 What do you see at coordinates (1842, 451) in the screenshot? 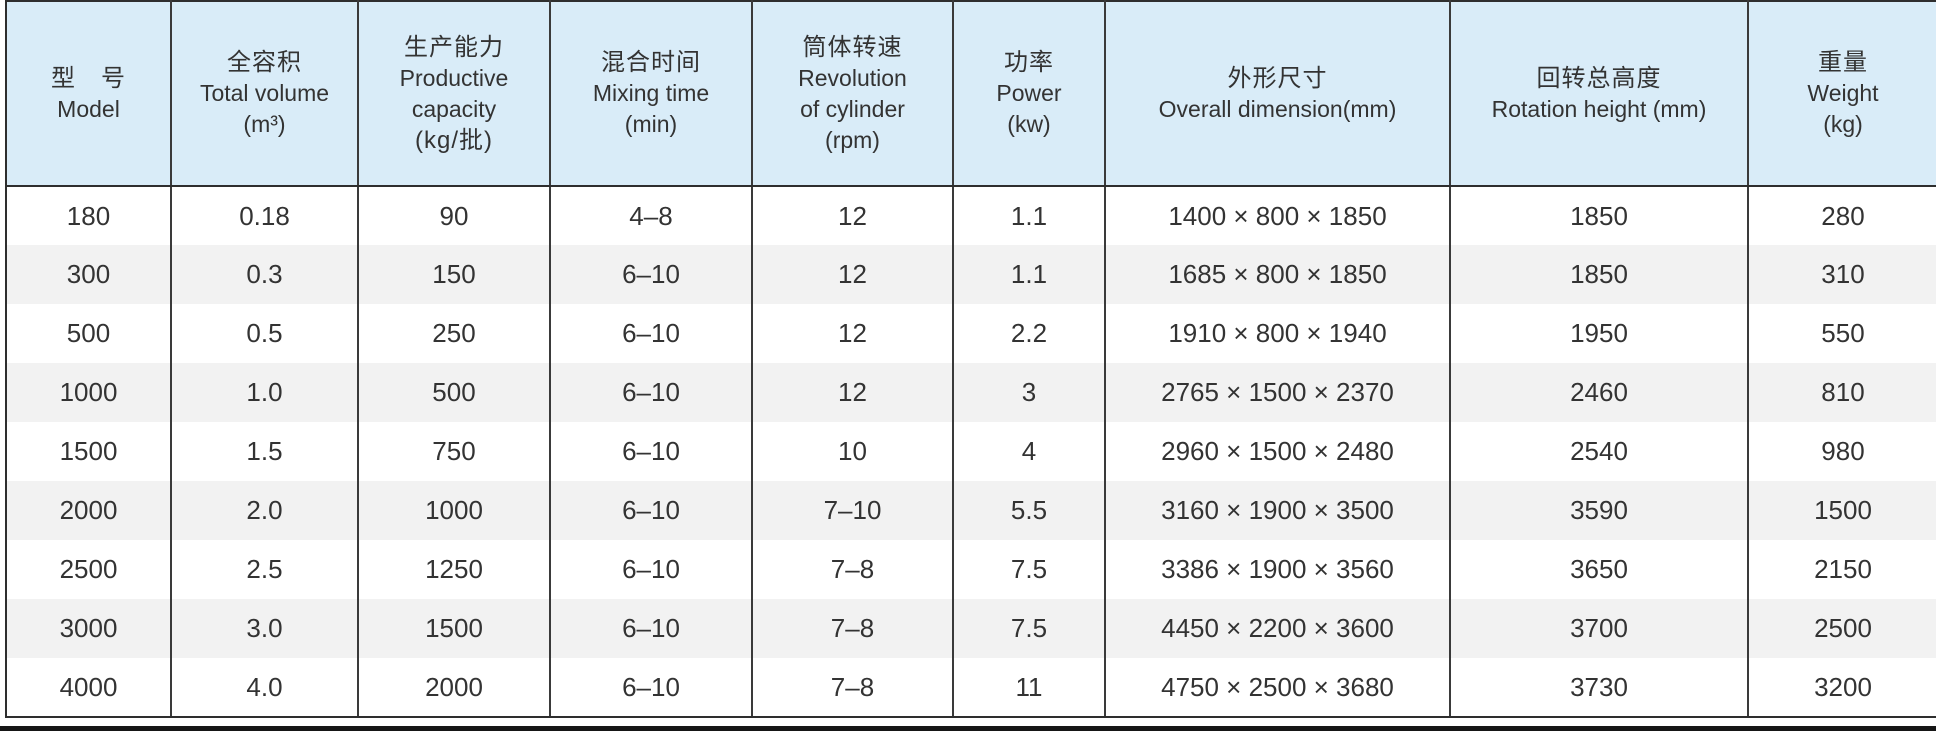
I see `cell-weight: 980` at bounding box center [1842, 451].